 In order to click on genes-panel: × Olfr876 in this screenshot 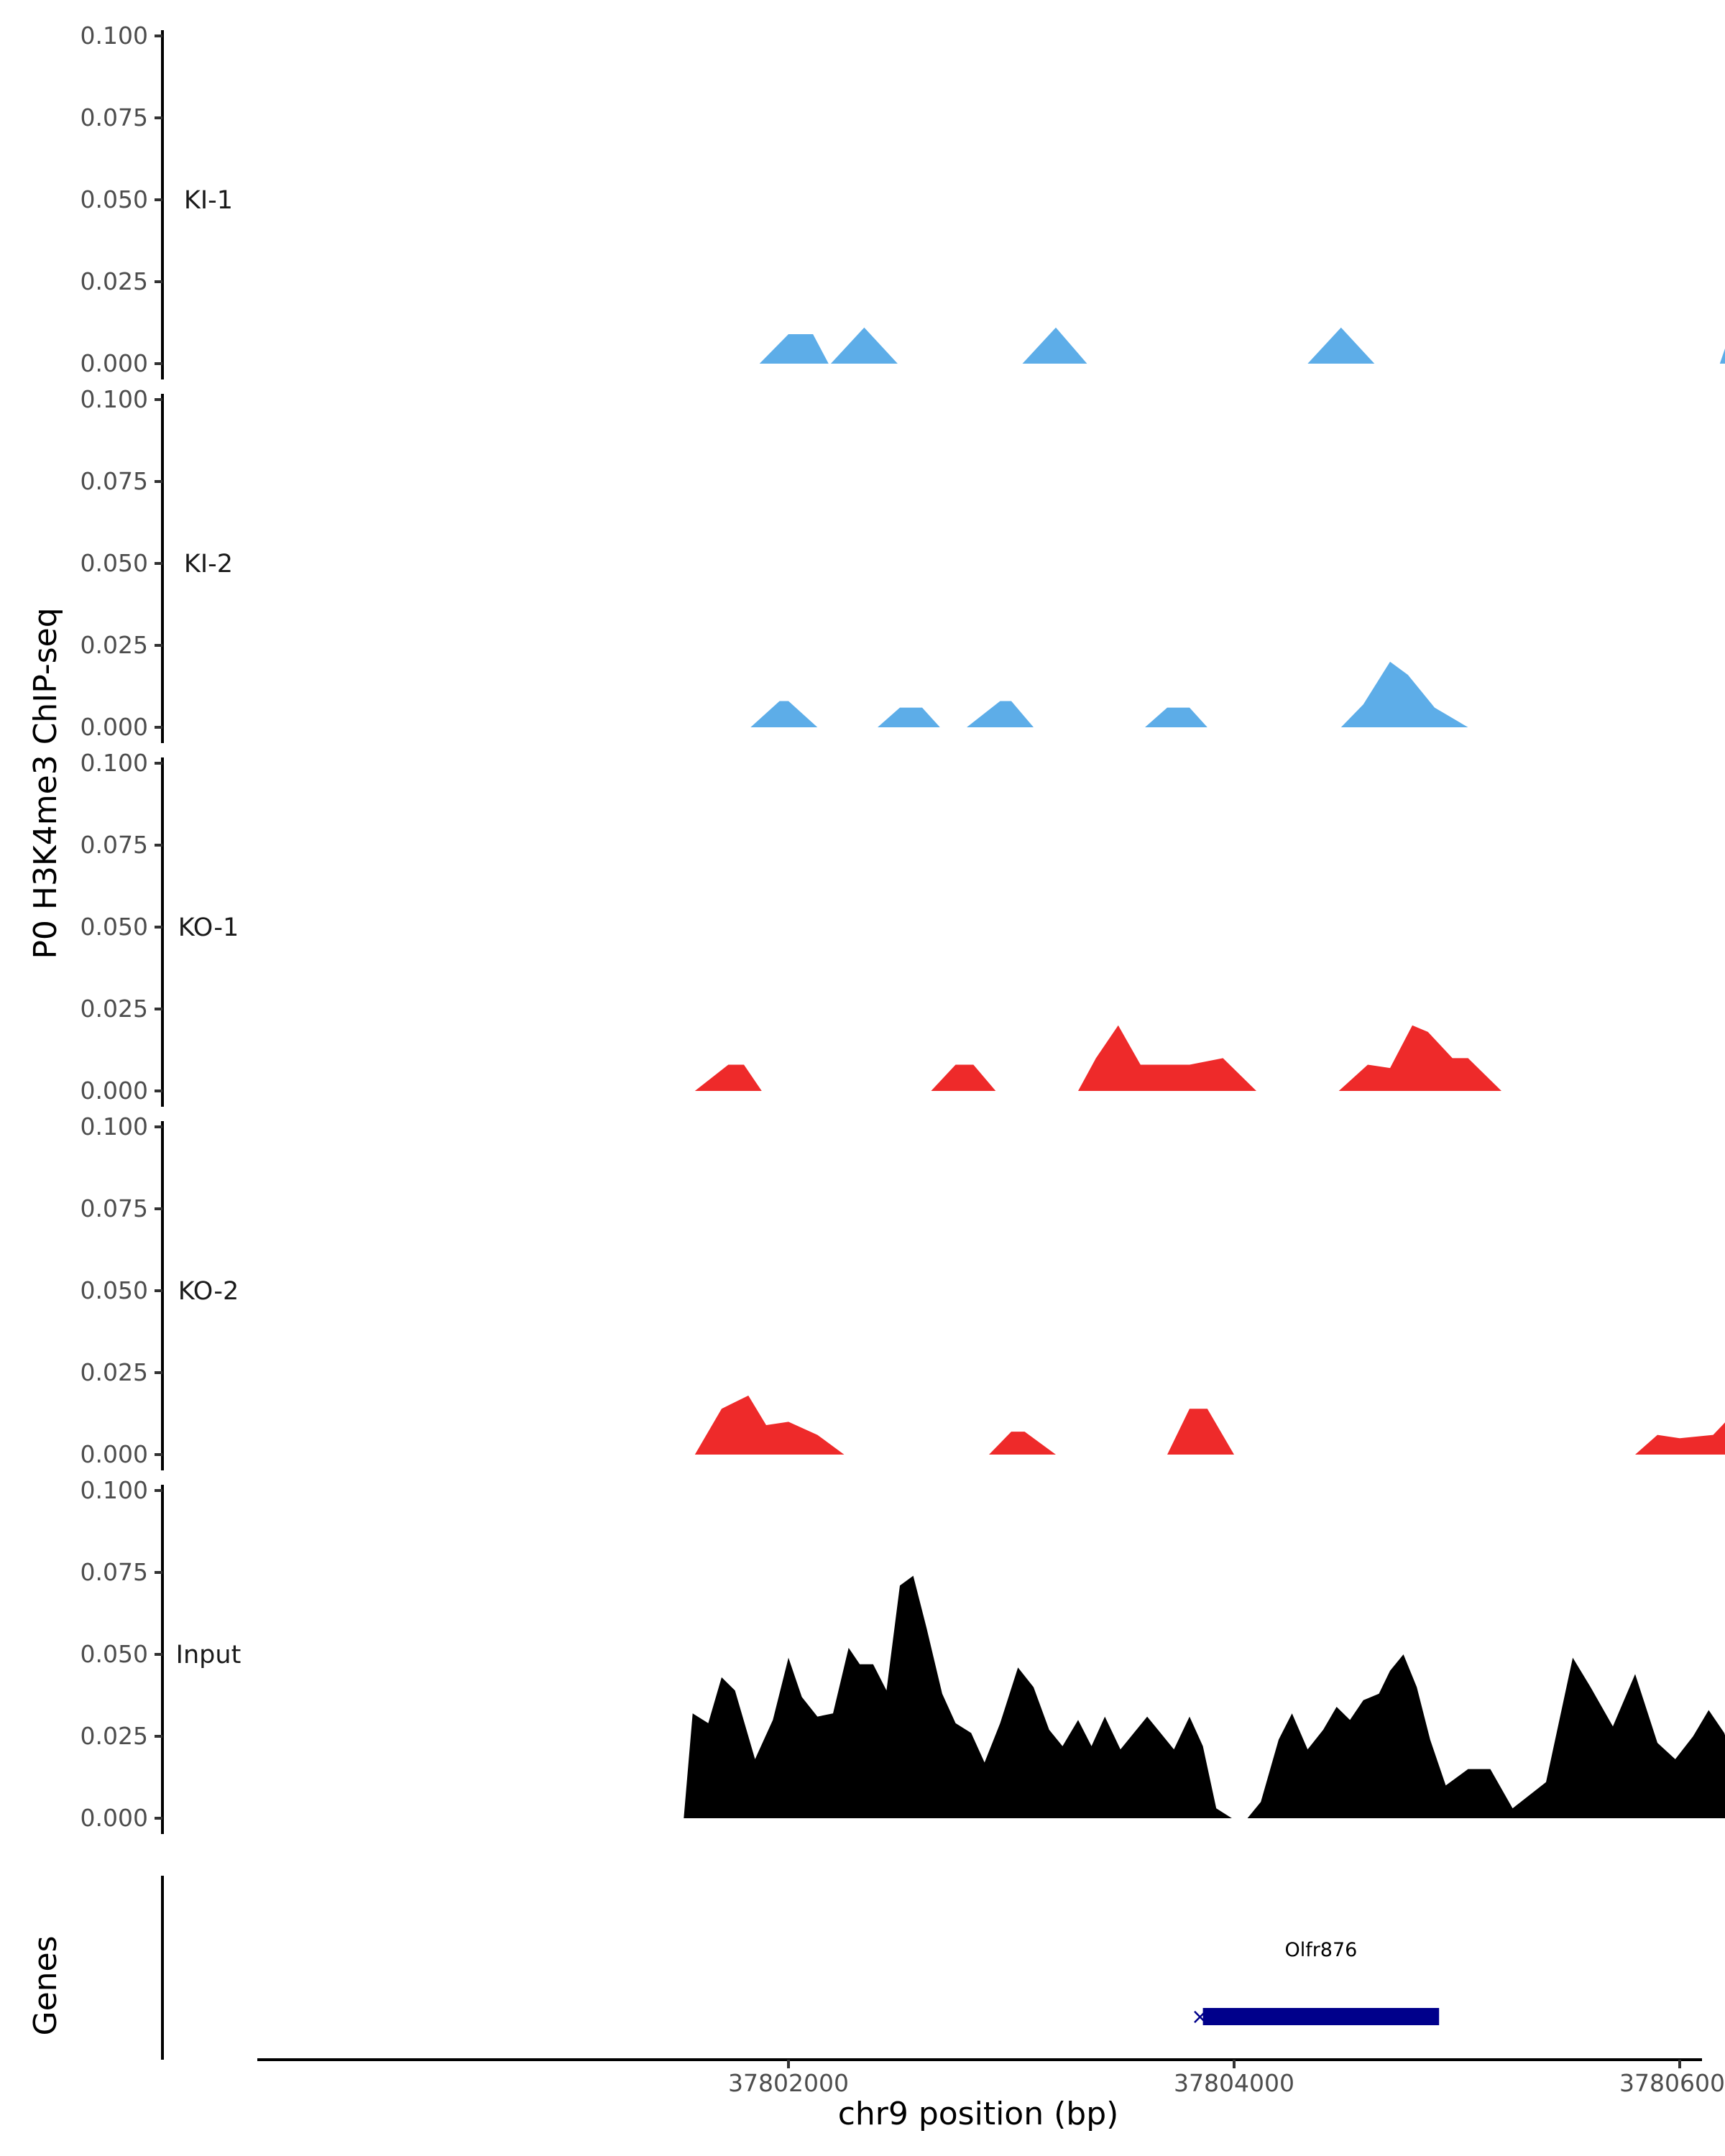, I will do `click(800, 1968)`.